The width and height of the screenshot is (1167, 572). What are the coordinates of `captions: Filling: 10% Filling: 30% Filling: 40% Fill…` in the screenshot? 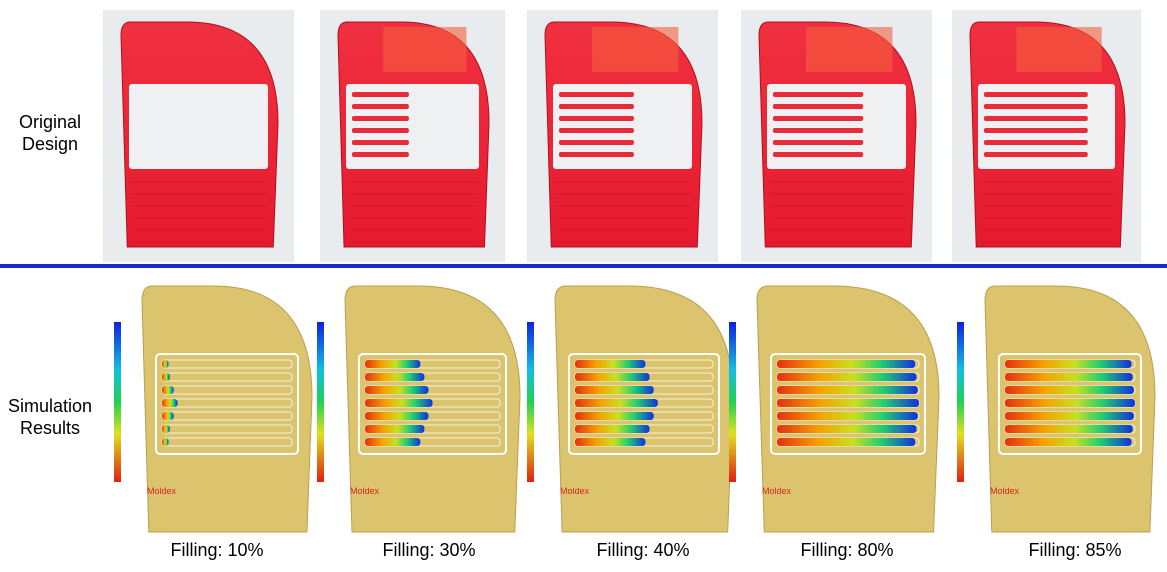 It's located at (645, 550).